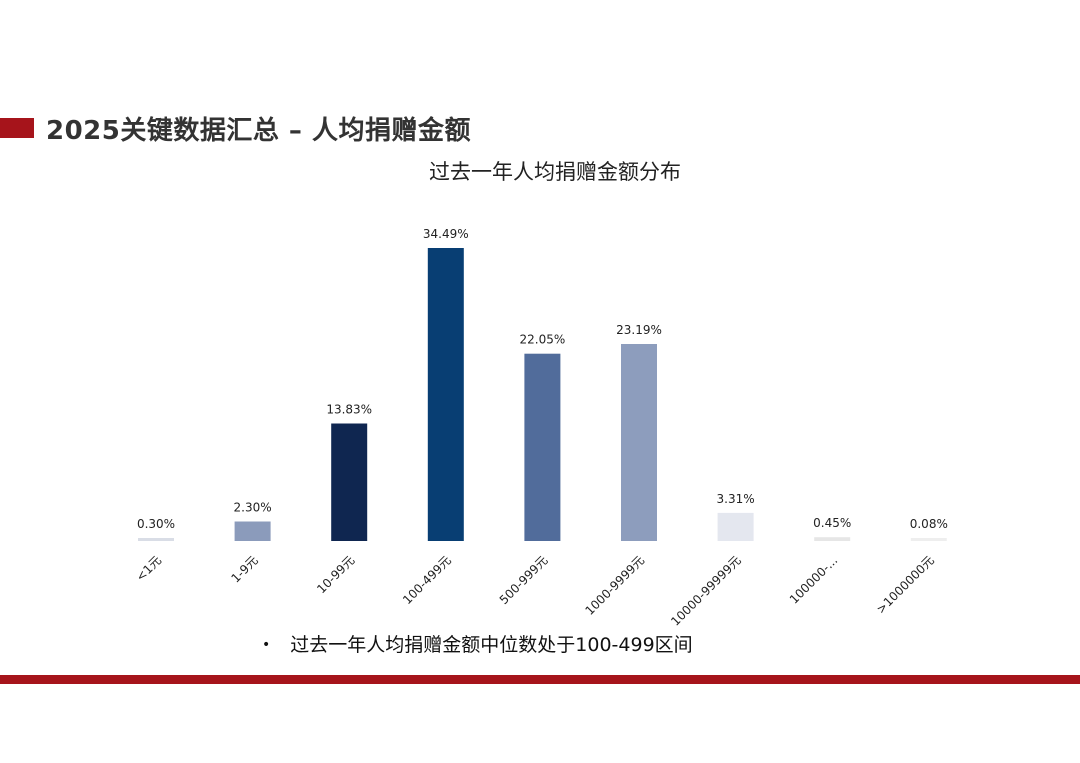  Describe the element at coordinates (736, 499) in the screenshot. I see `bar-value-label-6: 3.31%` at that location.